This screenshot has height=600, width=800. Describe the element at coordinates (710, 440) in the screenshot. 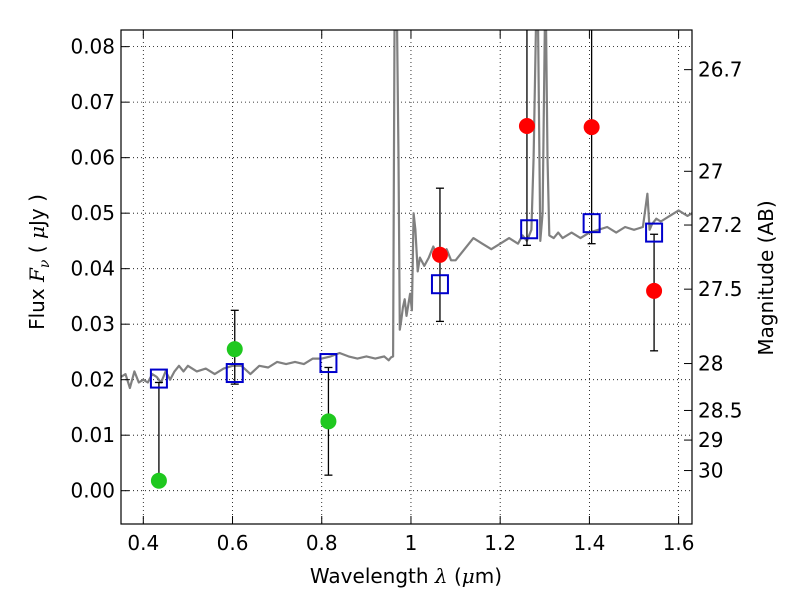

I see `mag-tick-label: 29` at that location.